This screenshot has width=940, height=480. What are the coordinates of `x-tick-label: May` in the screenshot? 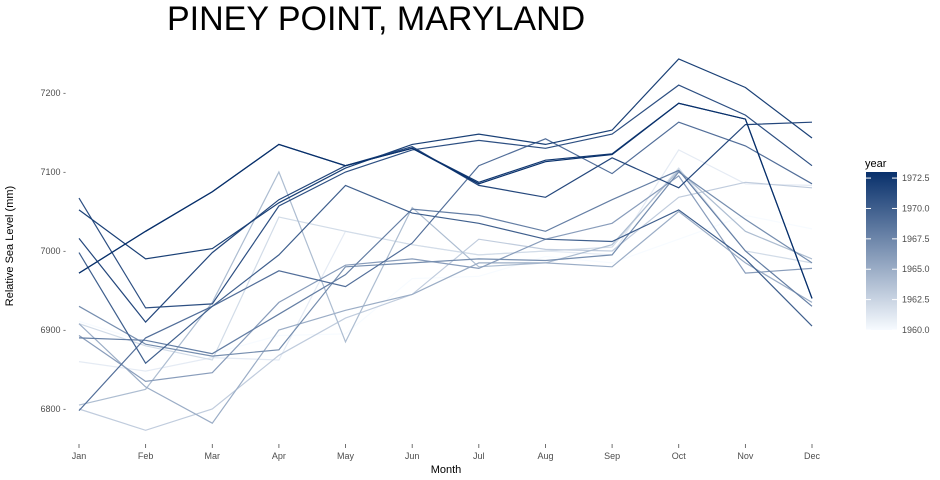 It's located at (346, 456).